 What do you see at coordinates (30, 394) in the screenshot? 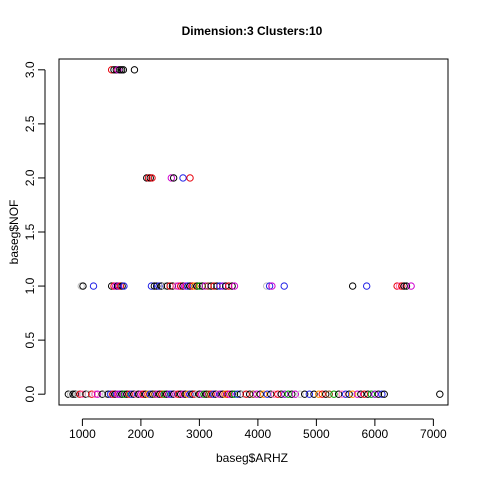
I see `y-tick-label: 0.0` at bounding box center [30, 394].